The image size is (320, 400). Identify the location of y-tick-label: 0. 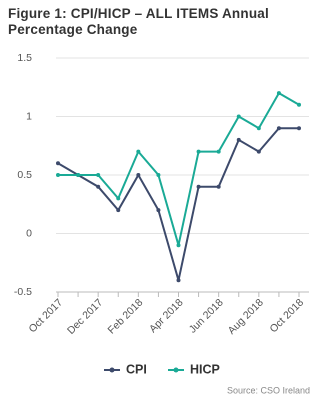
(29, 233).